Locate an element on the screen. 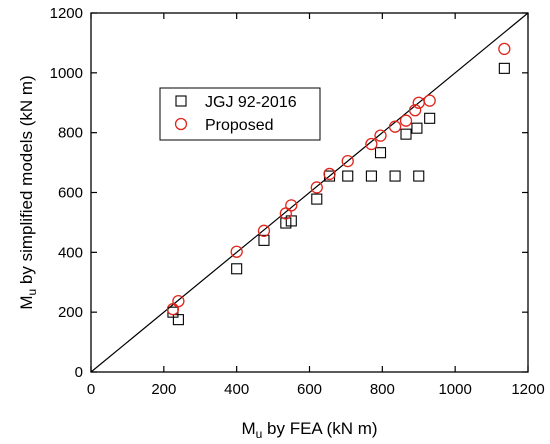  legend-label-proposed: Proposed is located at coordinates (239, 125).